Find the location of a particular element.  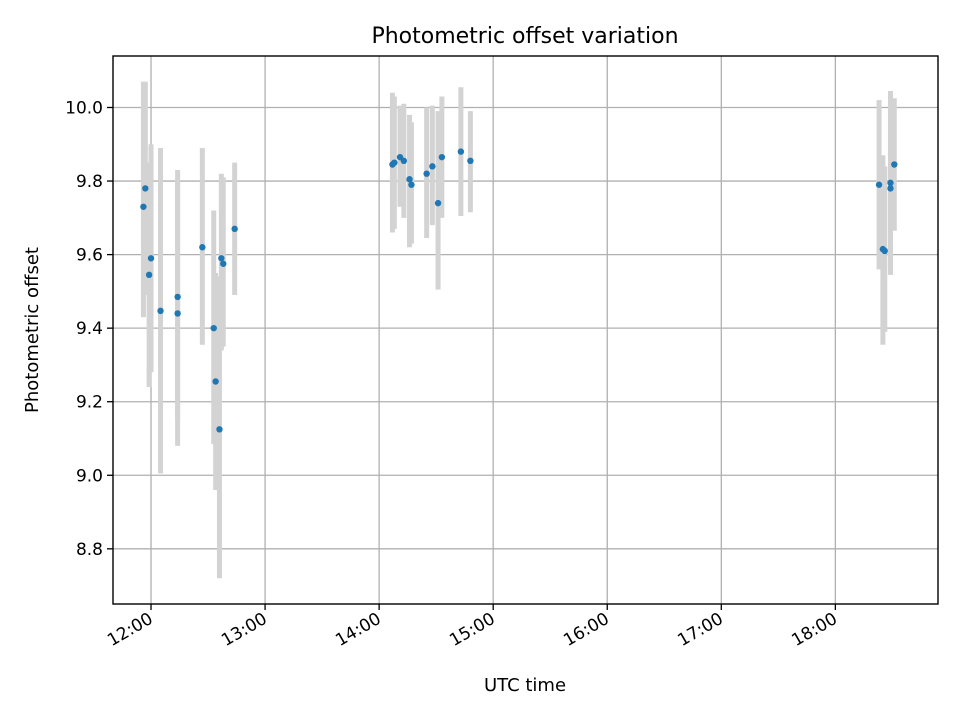

y-tick-label: 9.6 is located at coordinates (89, 256).